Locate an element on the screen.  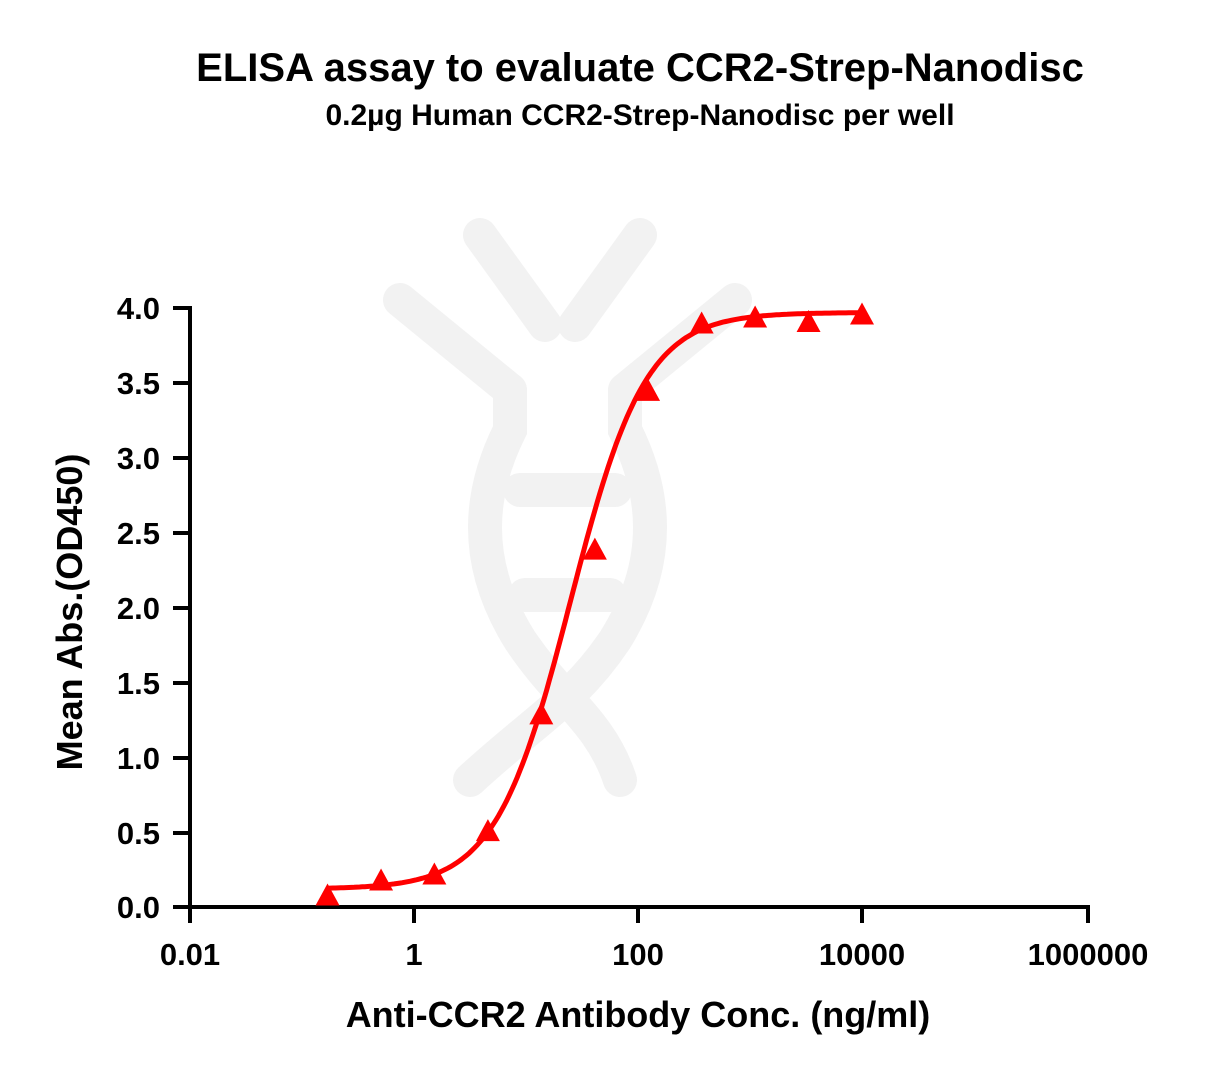
y-tick-label: 3.5 is located at coordinates (138, 383).